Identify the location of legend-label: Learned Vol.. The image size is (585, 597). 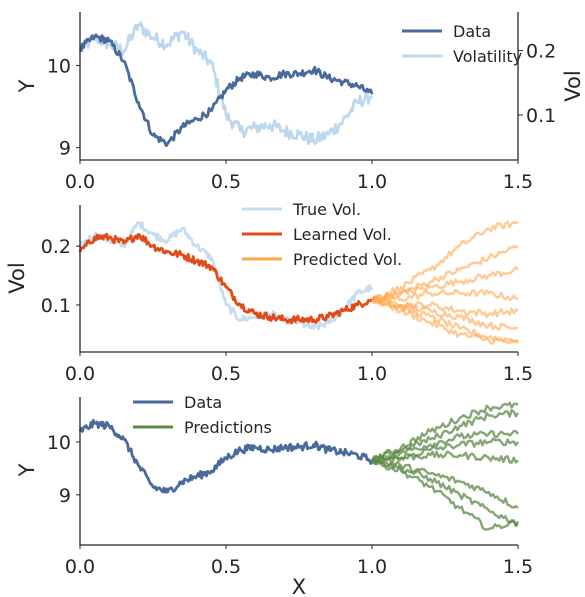
(342, 234).